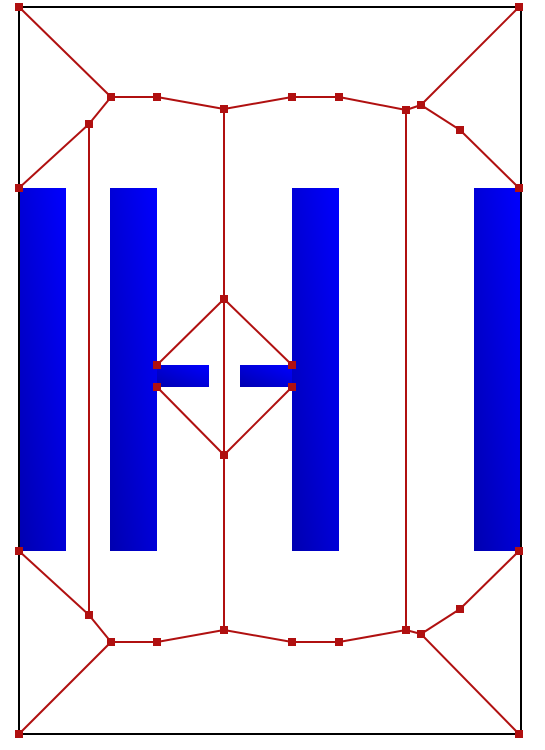  Describe the element at coordinates (133, 369) in the screenshot. I see `left-h-conductor-upright` at that location.